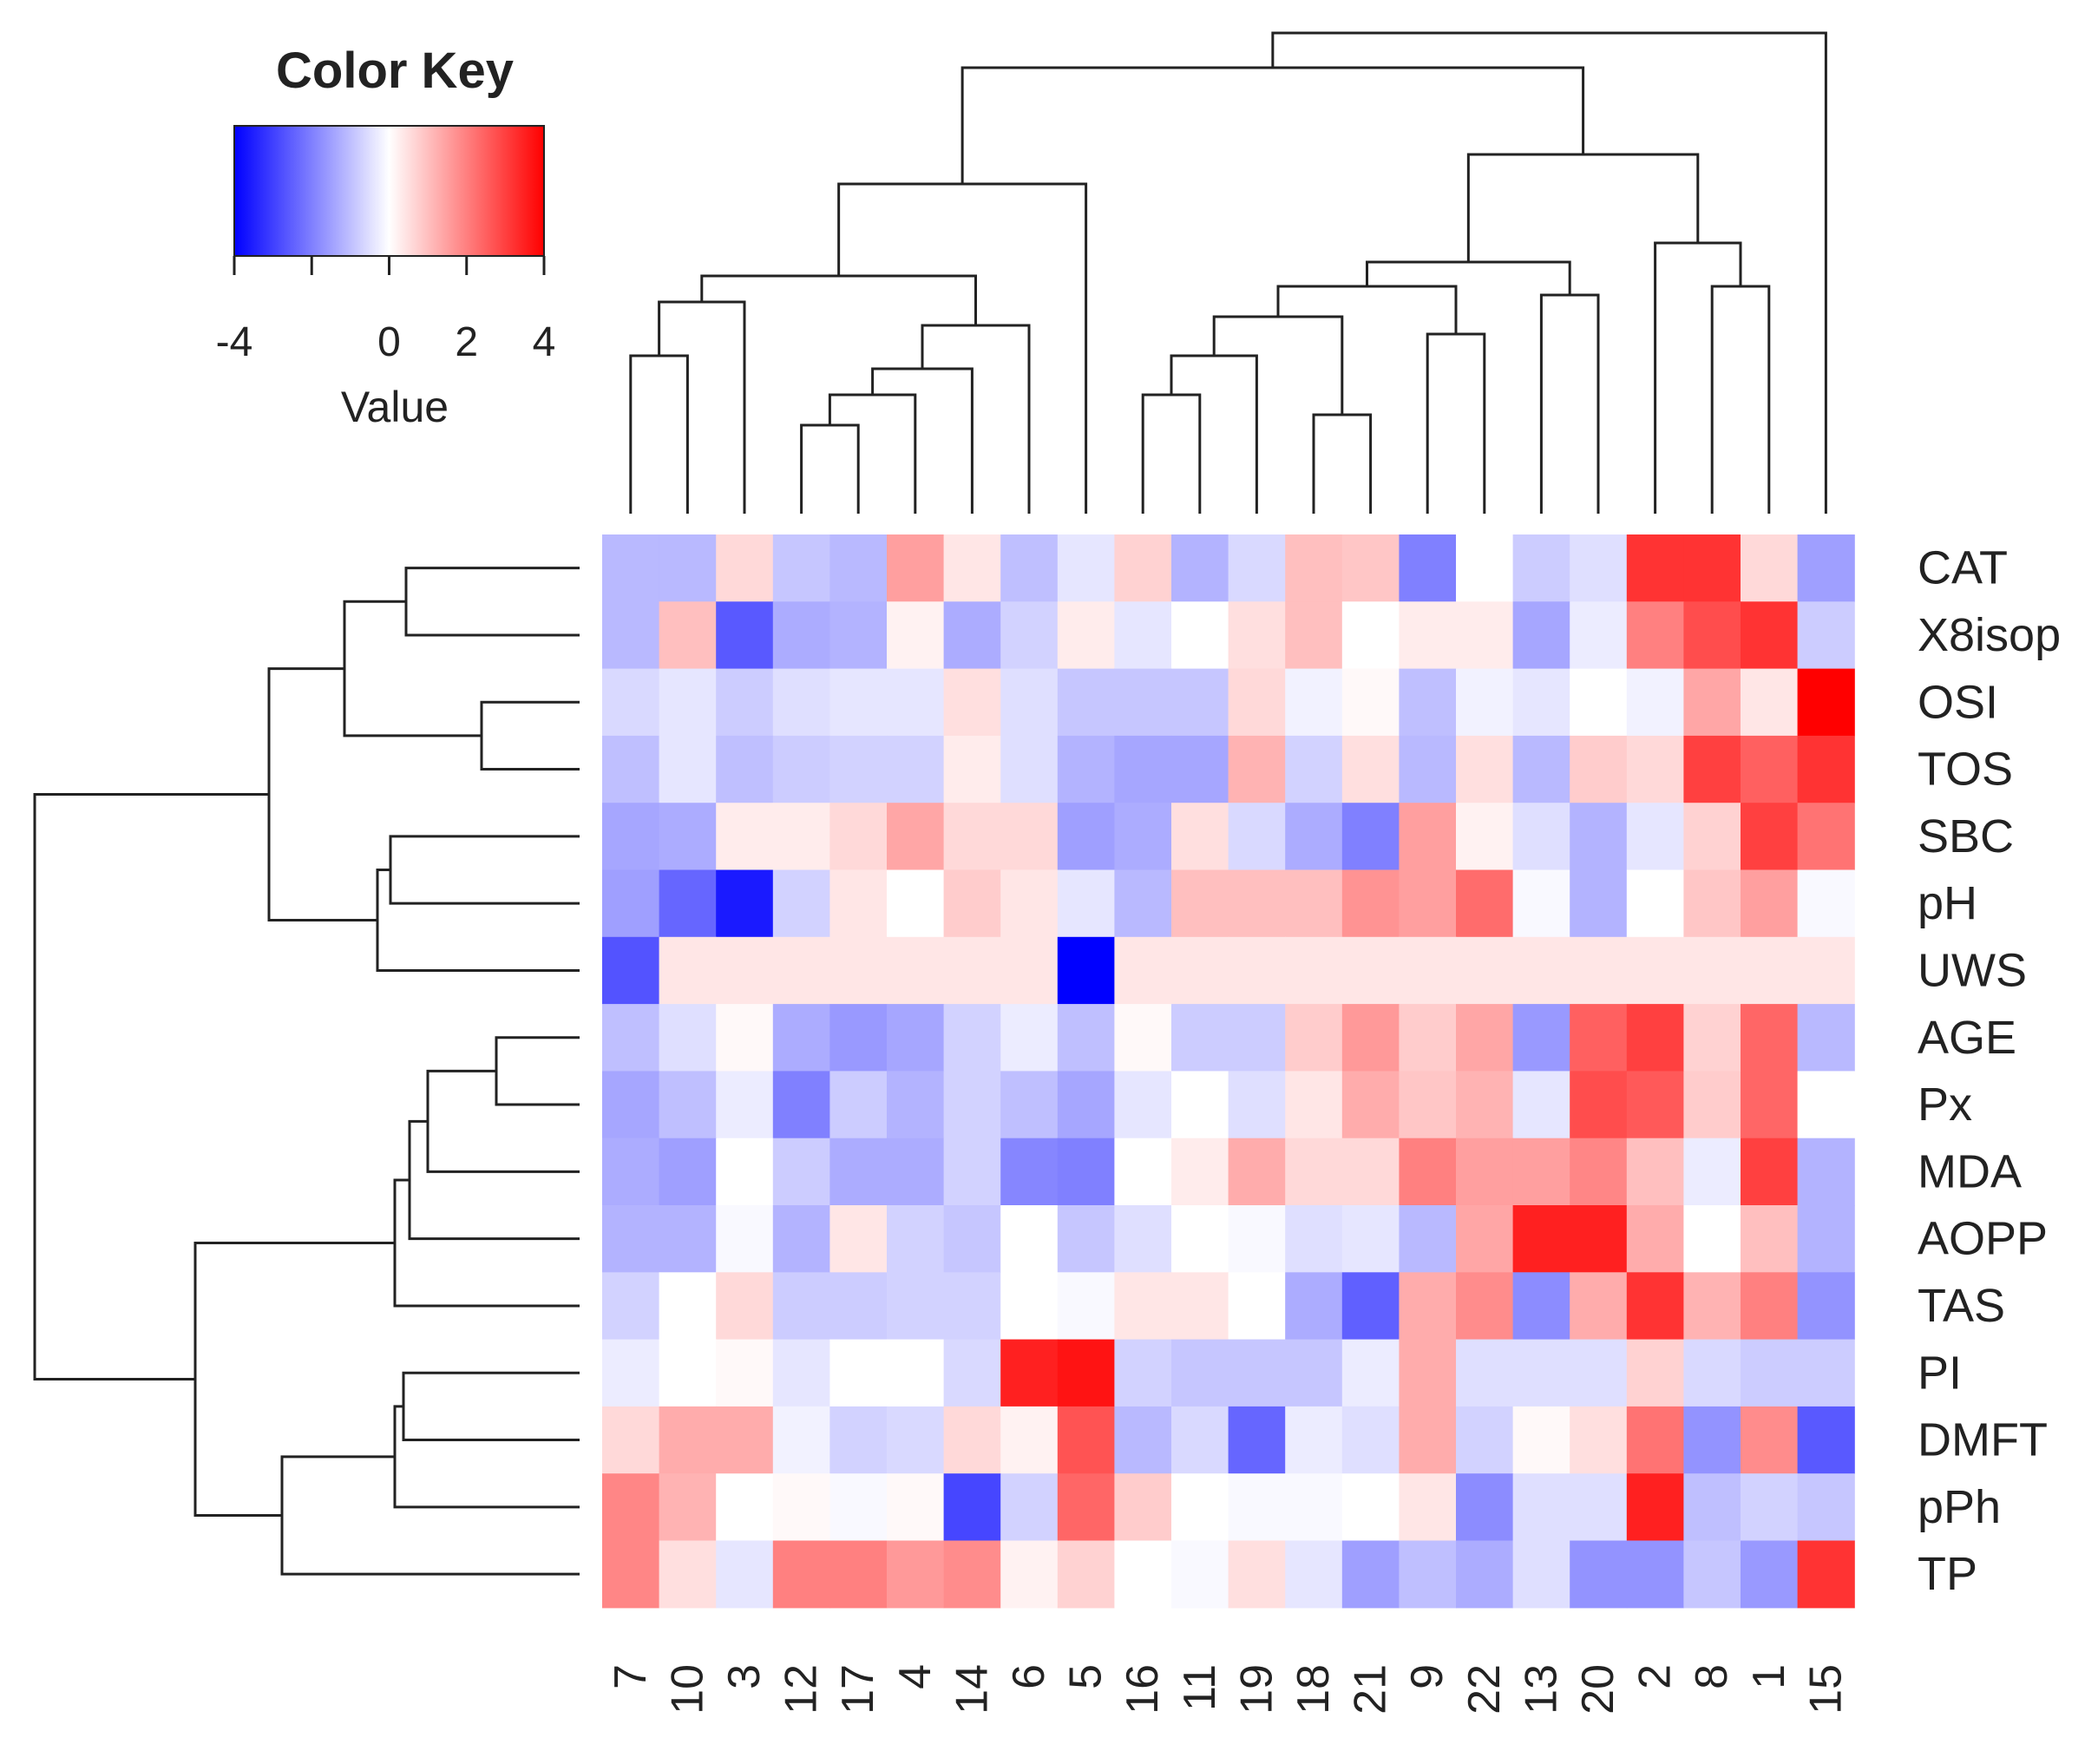 This screenshot has width=2098, height=1764. Describe the element at coordinates (1427, 1676) in the screenshot. I see `column-label: 9` at that location.